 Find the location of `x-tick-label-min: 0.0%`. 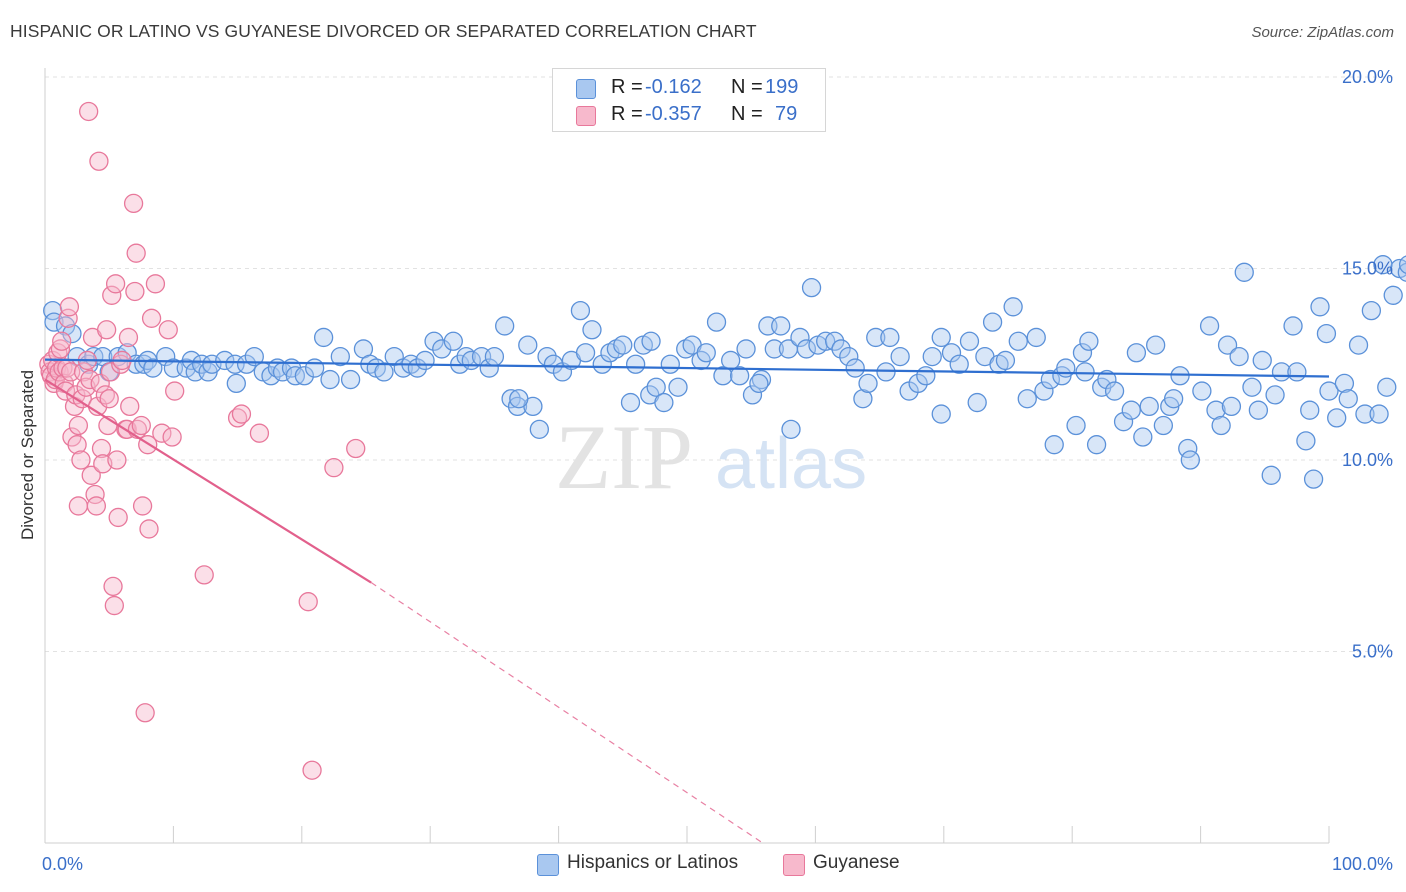

x-tick-label-min: 0.0% is located at coordinates (62, 864).